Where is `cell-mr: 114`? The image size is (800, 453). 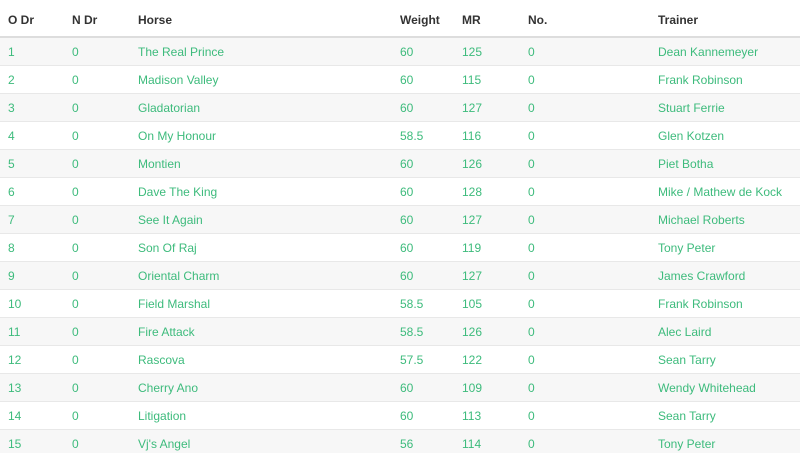
cell-mr: 114 is located at coordinates (487, 441).